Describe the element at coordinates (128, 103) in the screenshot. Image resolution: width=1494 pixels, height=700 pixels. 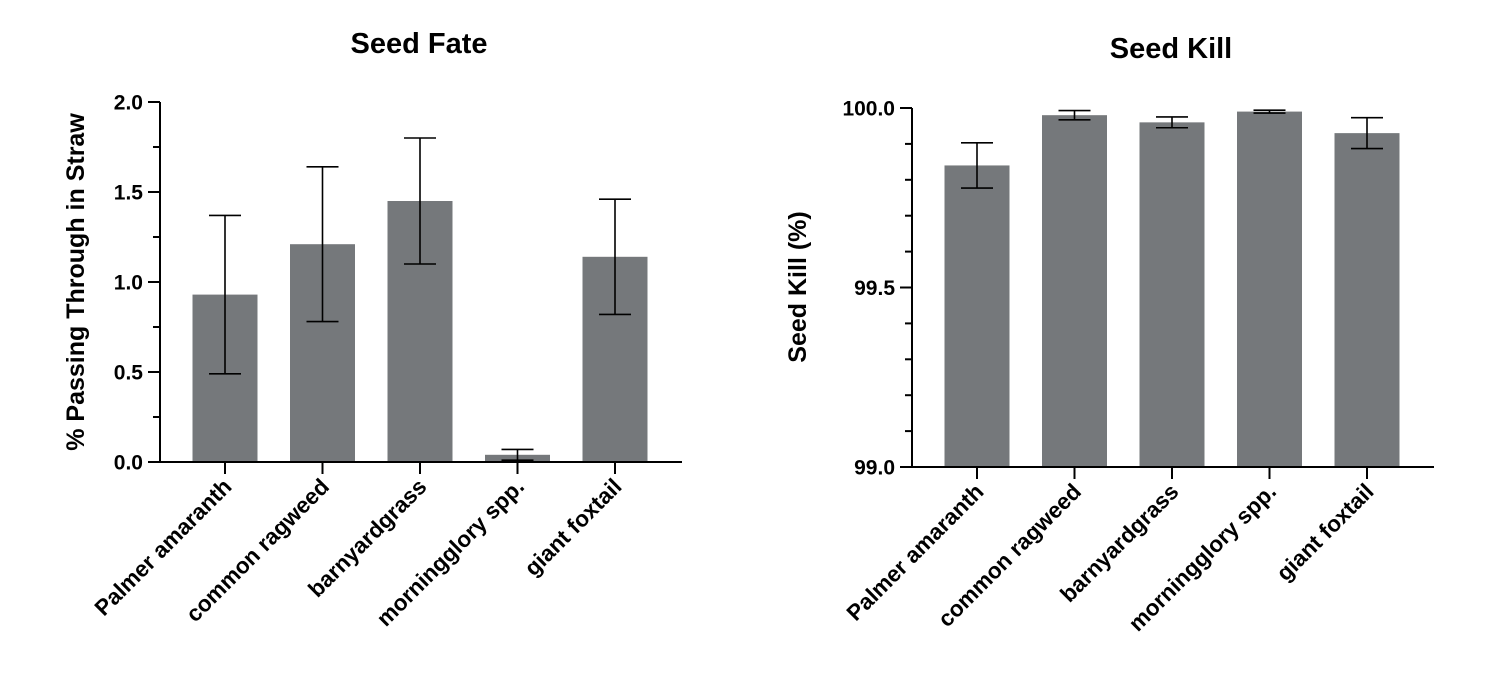
I see `y-tick-label: 2.0` at that location.